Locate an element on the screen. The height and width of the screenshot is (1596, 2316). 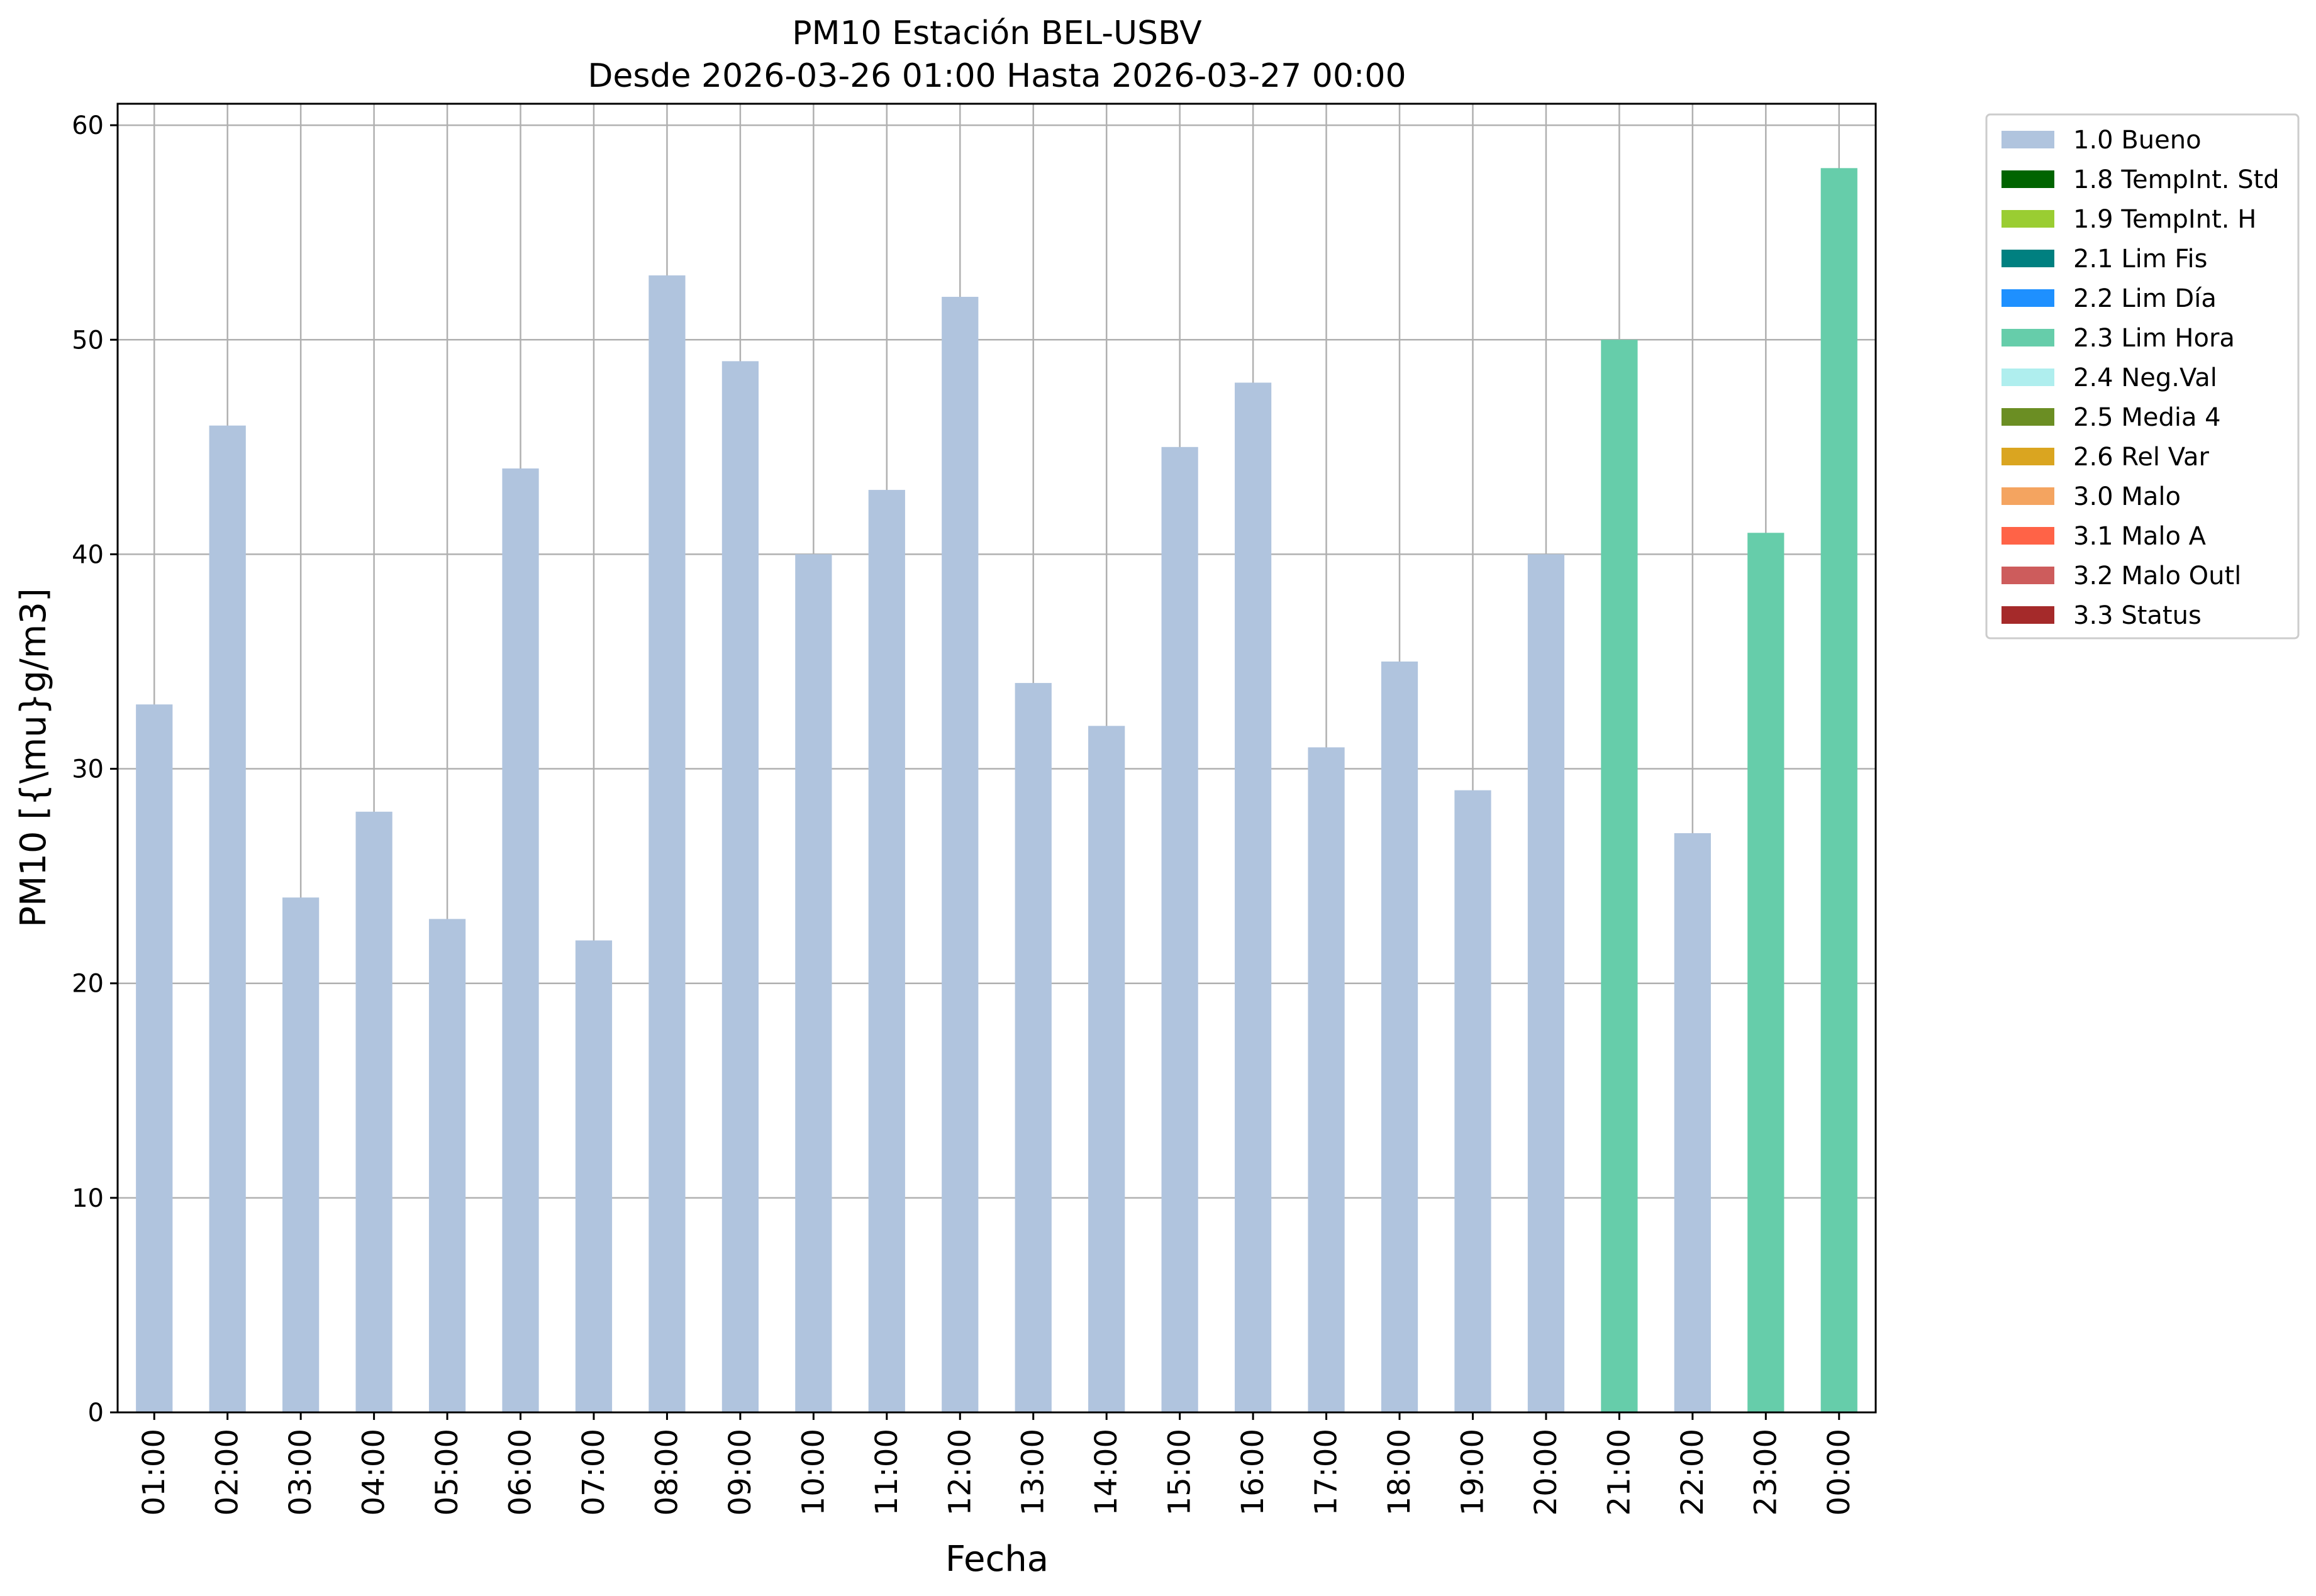
x-tick-label: 13:00 is located at coordinates (1033, 1472).